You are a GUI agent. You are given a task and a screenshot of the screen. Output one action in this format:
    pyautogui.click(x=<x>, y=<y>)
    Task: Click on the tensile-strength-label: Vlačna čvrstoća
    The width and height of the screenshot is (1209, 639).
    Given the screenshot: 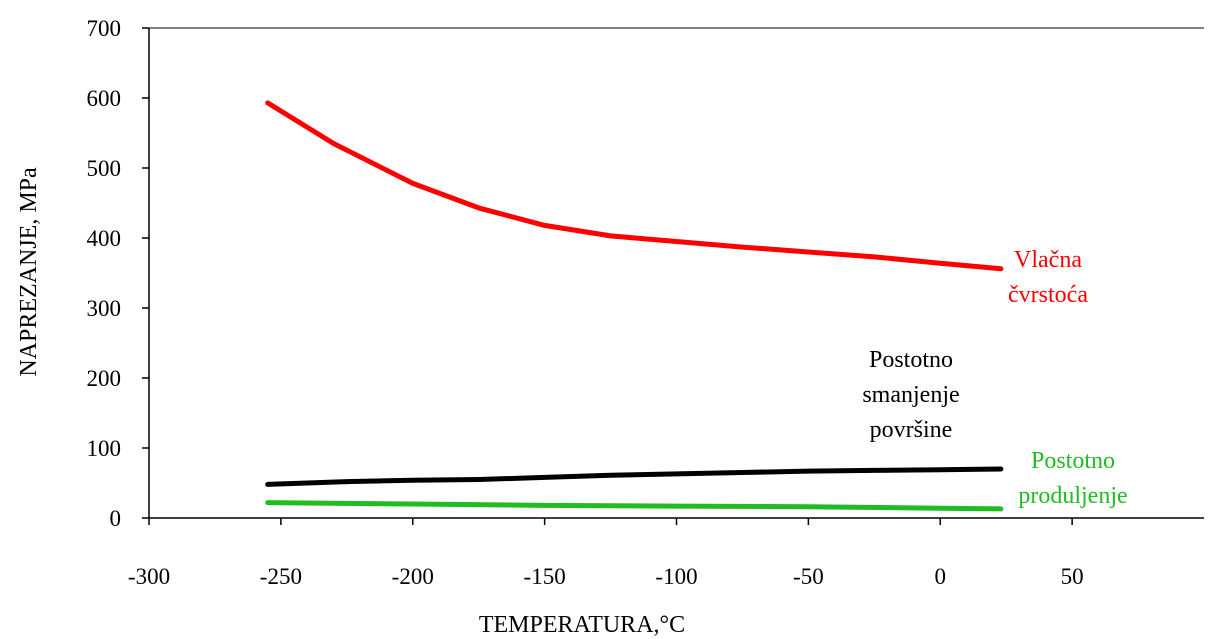 What is the action you would take?
    pyautogui.click(x=1048, y=277)
    